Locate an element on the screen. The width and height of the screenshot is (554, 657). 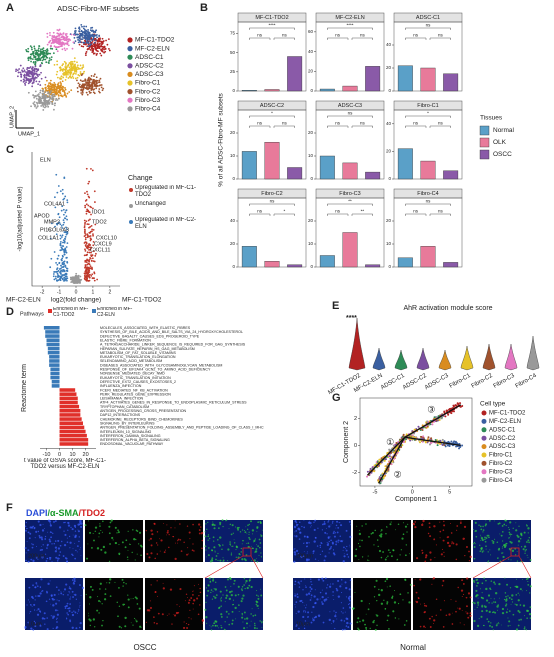
legend-fo: Upregulated in MF-C1-TDO2 is located at coordinates (165, 191).